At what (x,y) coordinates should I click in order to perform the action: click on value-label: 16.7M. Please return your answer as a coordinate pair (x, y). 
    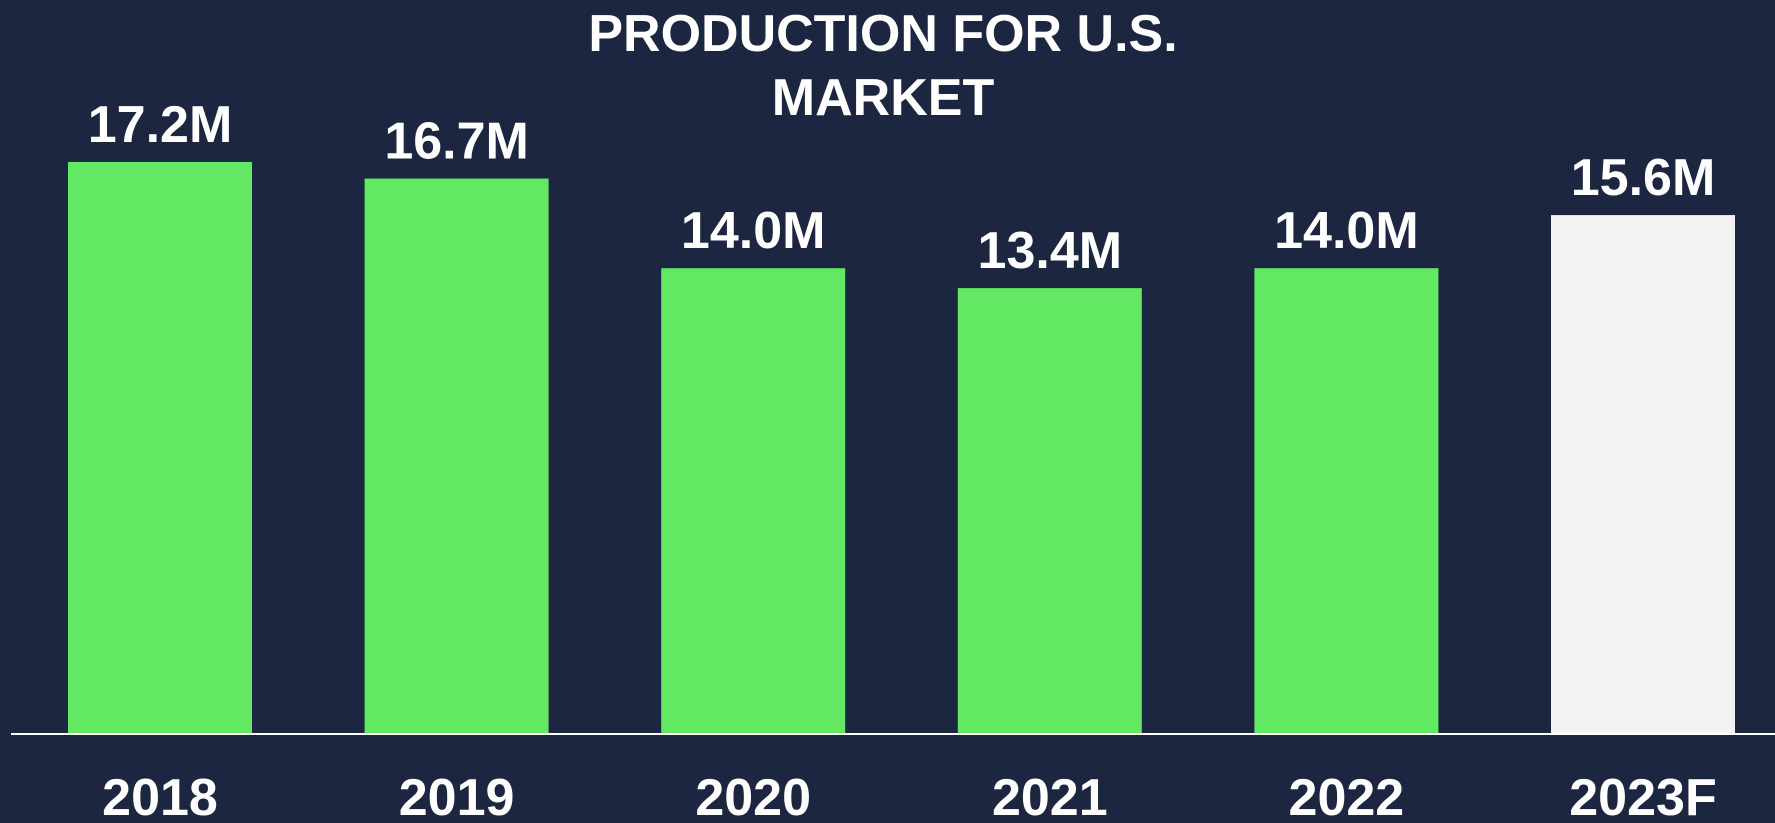
    Looking at the image, I should click on (456, 142).